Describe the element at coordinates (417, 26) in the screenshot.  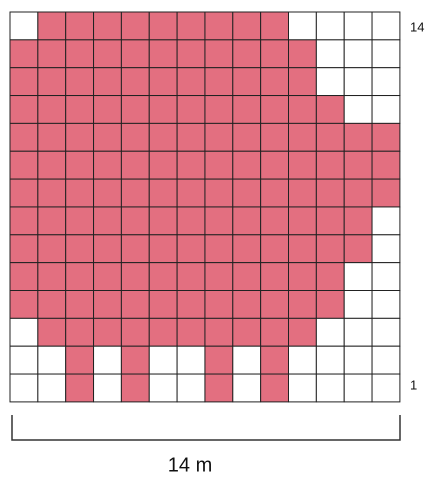
I see `row-label: 14` at that location.